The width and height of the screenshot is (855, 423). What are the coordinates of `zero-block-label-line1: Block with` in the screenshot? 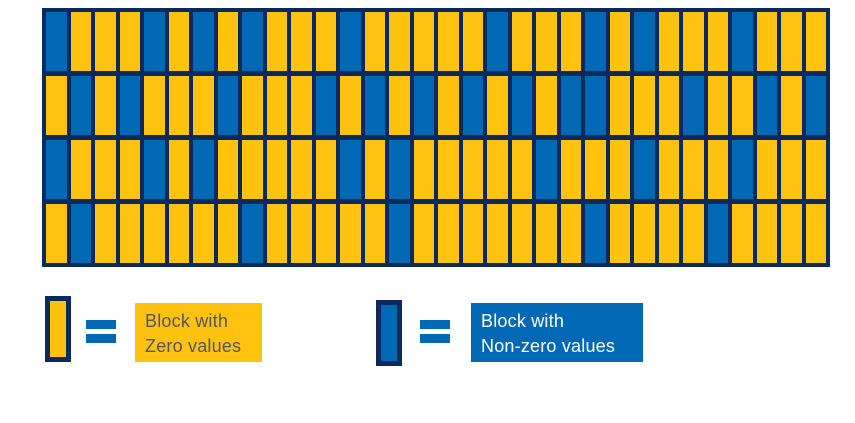 It's located at (187, 321).